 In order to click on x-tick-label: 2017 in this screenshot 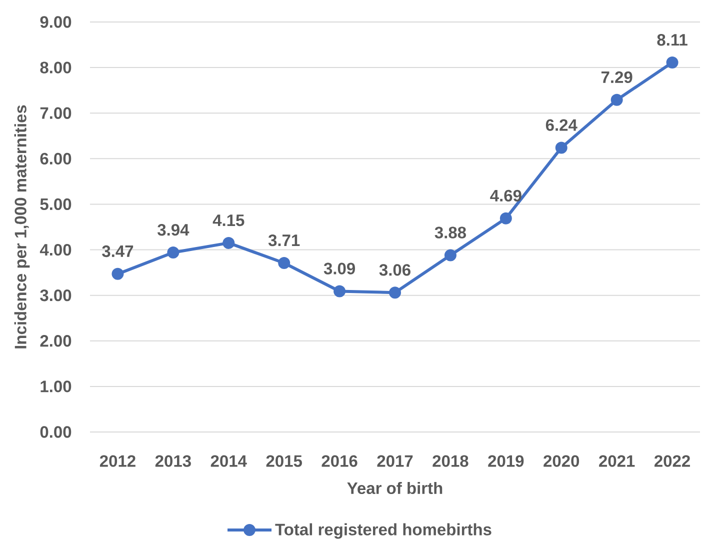, I will do `click(395, 461)`.